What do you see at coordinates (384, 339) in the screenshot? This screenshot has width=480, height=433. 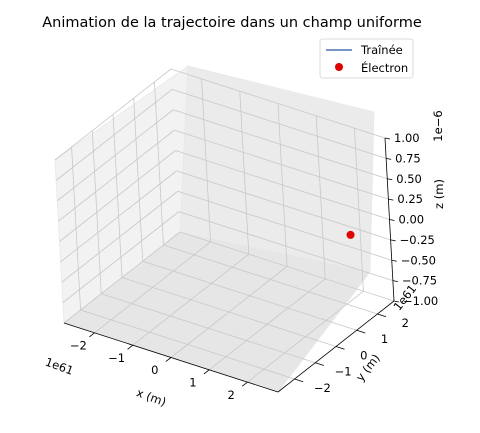 I see `y-tick-label: 1` at bounding box center [384, 339].